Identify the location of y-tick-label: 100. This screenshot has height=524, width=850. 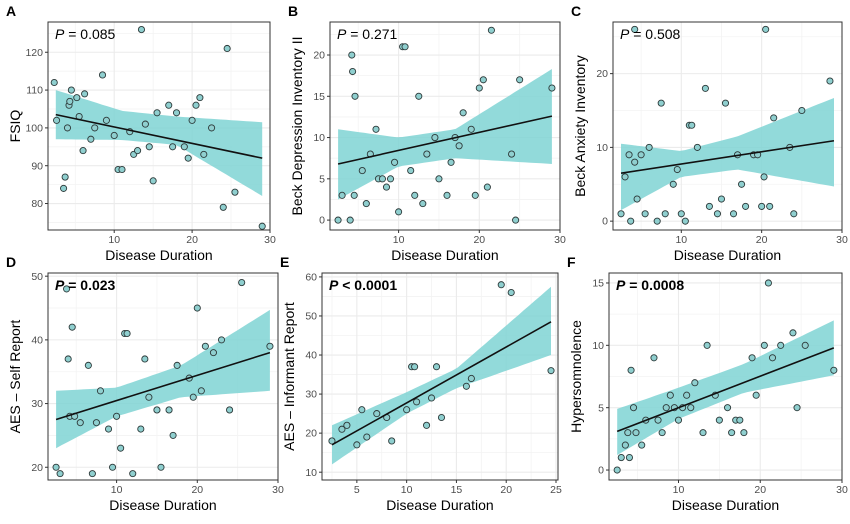
(34, 128).